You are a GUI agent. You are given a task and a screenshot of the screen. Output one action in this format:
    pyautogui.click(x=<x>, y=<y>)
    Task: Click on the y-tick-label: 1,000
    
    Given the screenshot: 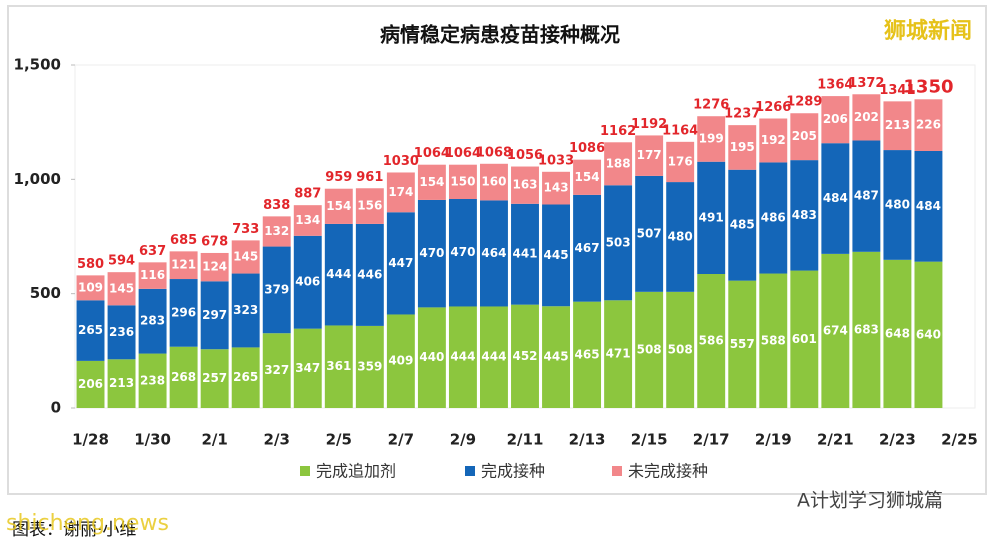 What is the action you would take?
    pyautogui.click(x=37, y=179)
    